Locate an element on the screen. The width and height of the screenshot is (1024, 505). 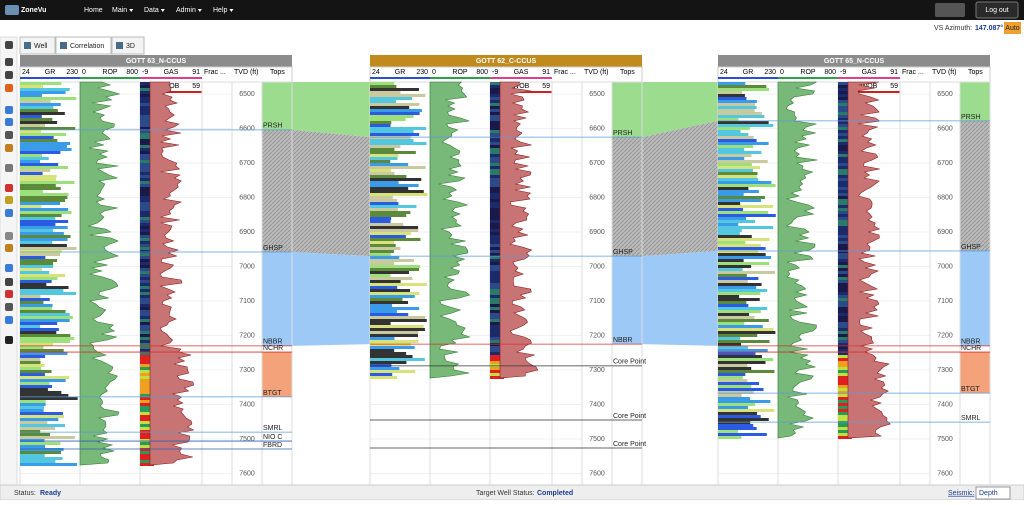
logout-label: Log out is located at coordinates (996, 10).